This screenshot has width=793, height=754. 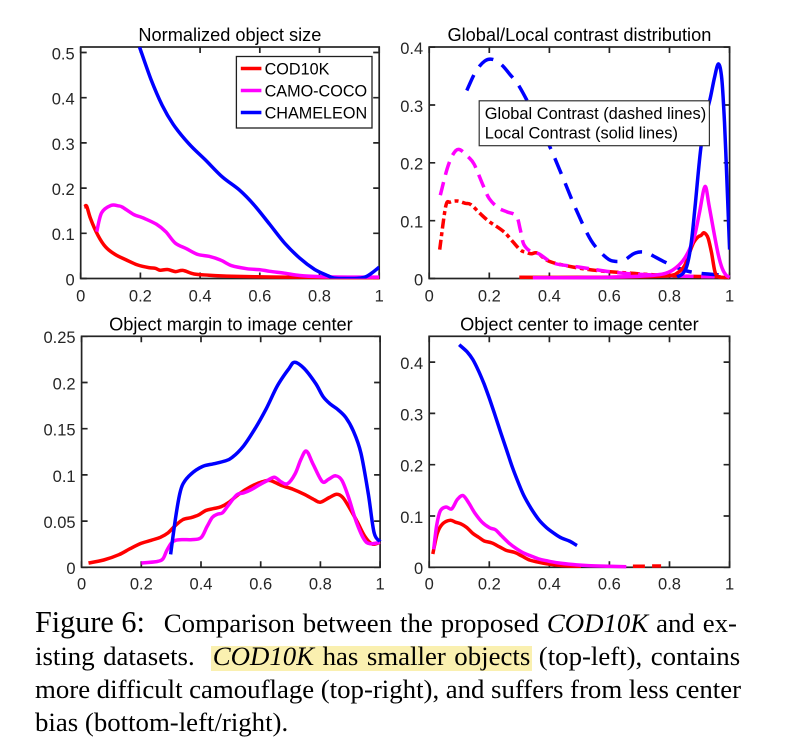 What do you see at coordinates (297, 69) in the screenshot?
I see `svg-text: COD10K` at bounding box center [297, 69].